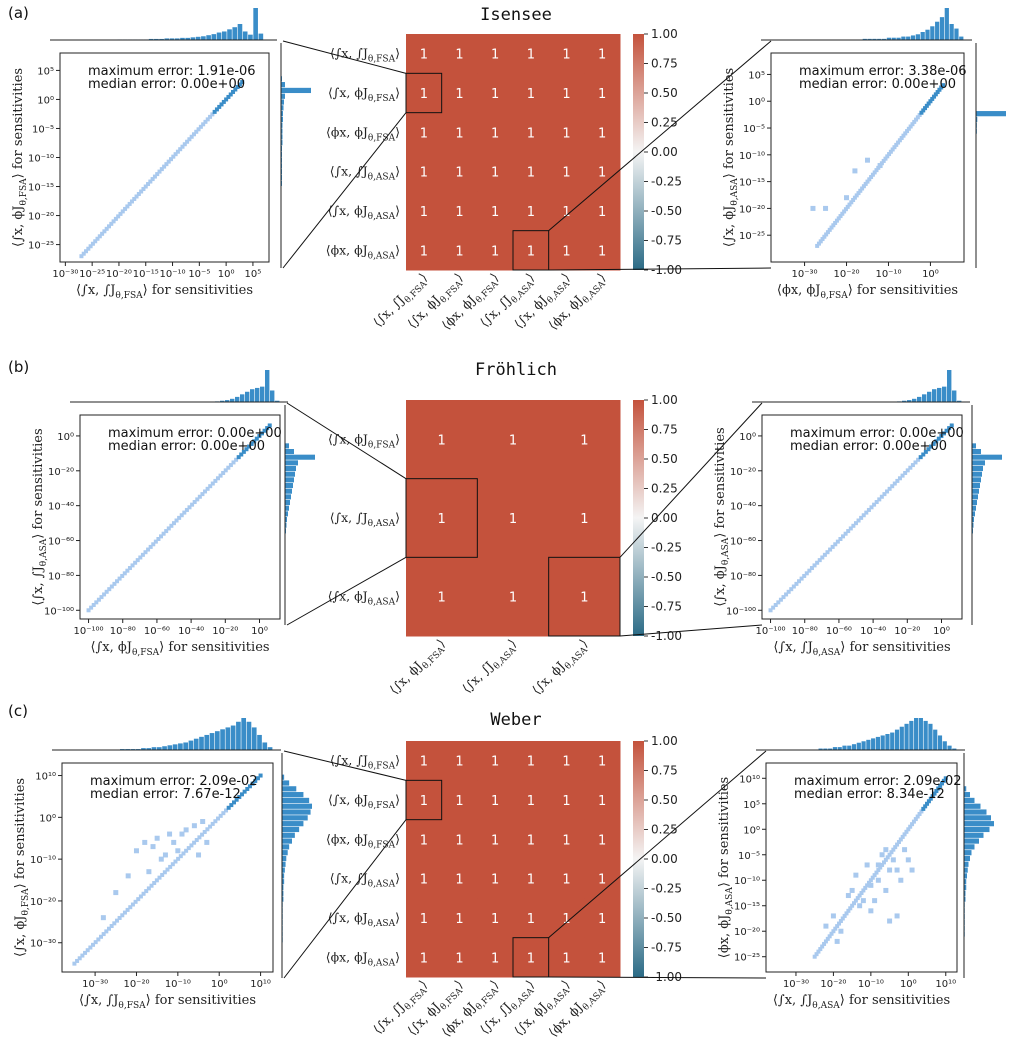  Describe the element at coordinates (888, 274) in the screenshot. I see `x-tick-label: 10⁻¹⁰` at that location.